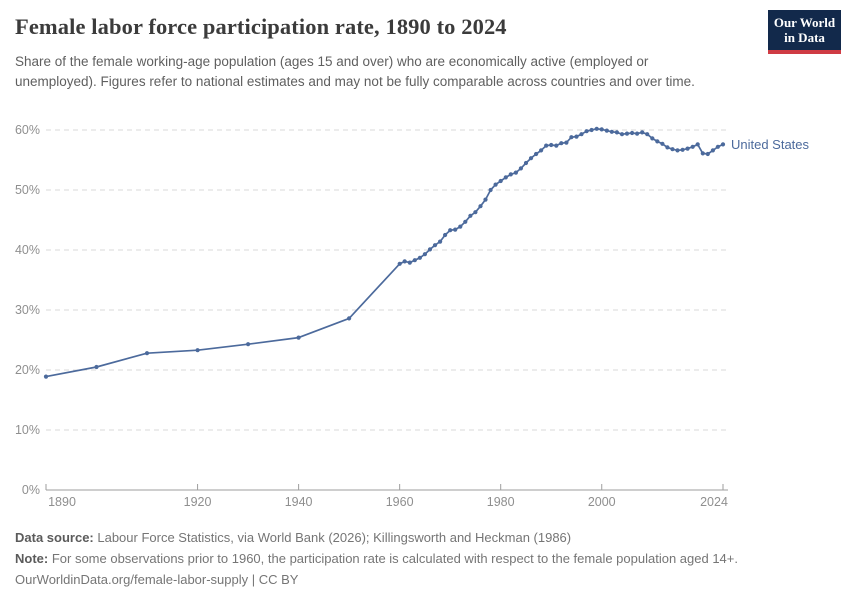  I want to click on y-axis-label-0: 0%, so click(31, 490).